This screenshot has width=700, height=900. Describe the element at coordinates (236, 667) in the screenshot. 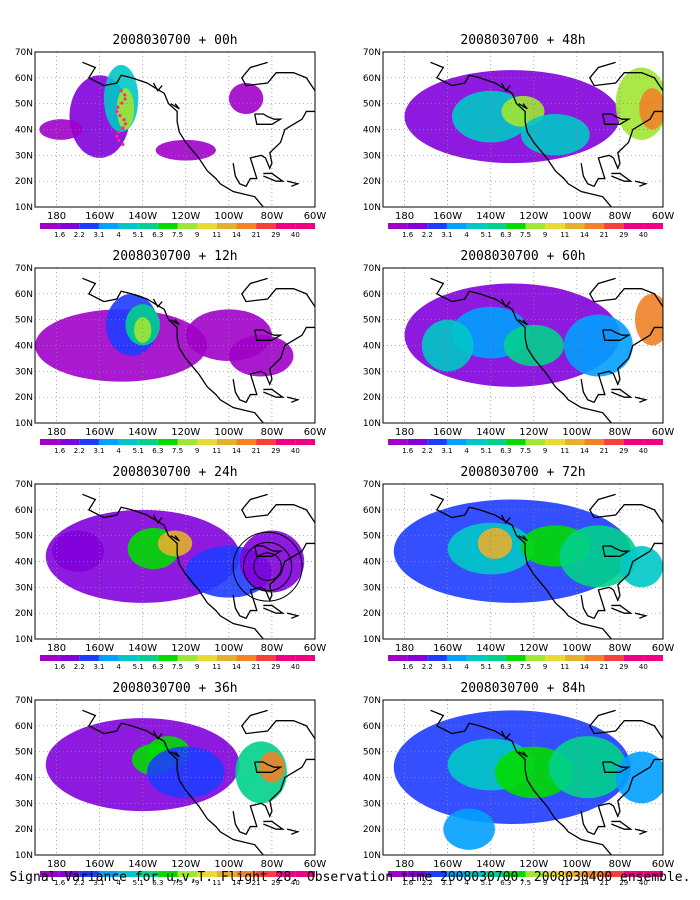

I see `colorbar-label: 14` at that location.